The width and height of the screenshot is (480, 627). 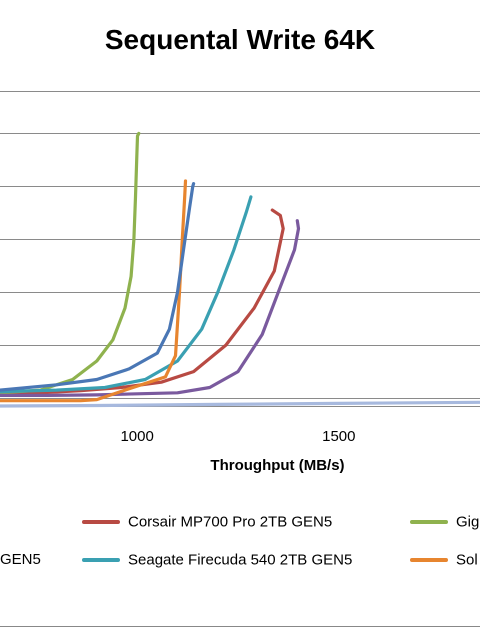 I want to click on legend-label-corsair: Corsair MP700 Pro 2TB GEN5, so click(x=230, y=522).